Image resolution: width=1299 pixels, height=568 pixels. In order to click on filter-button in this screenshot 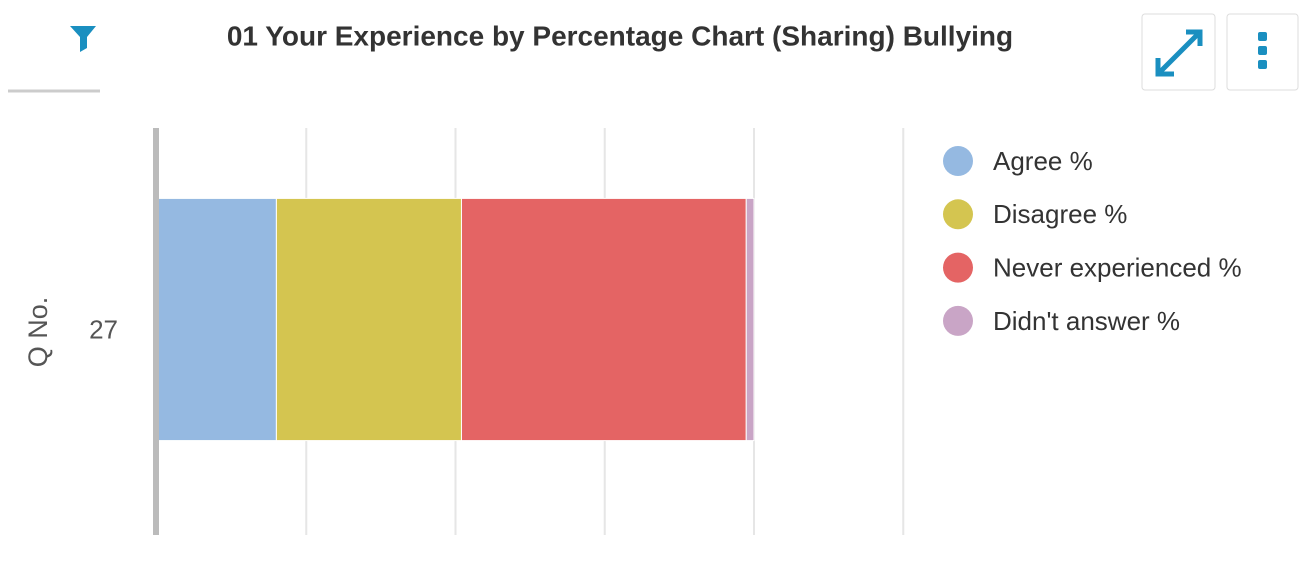, I will do `click(54, 46)`.